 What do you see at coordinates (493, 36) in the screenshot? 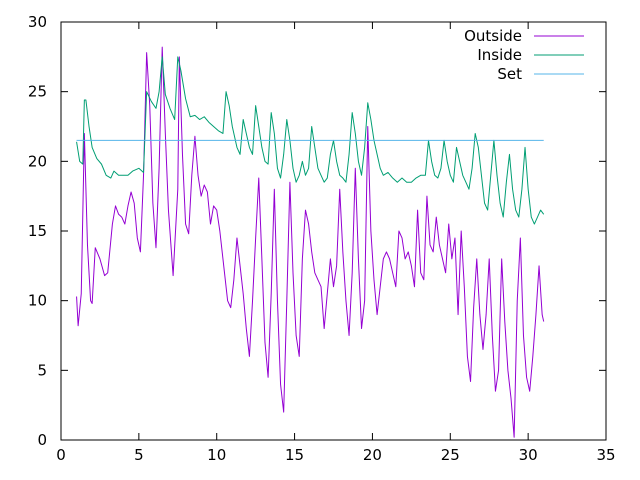
I see `legend-label-outside: Outside` at bounding box center [493, 36].